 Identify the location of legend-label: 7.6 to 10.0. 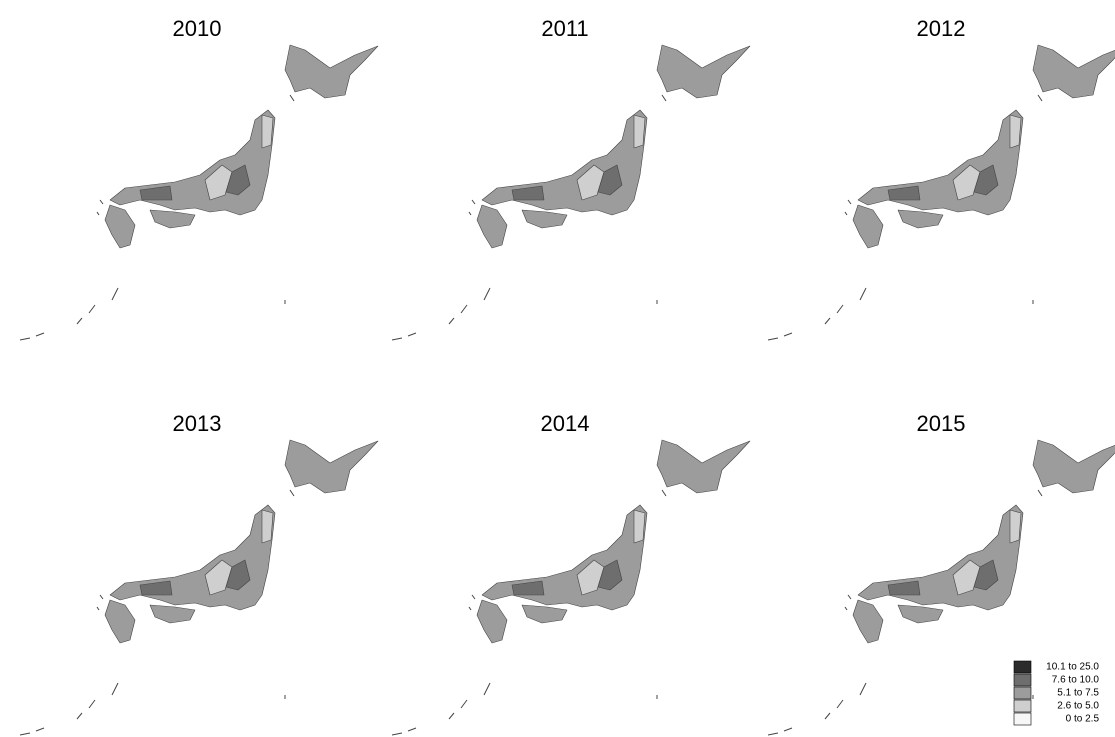
(1076, 680).